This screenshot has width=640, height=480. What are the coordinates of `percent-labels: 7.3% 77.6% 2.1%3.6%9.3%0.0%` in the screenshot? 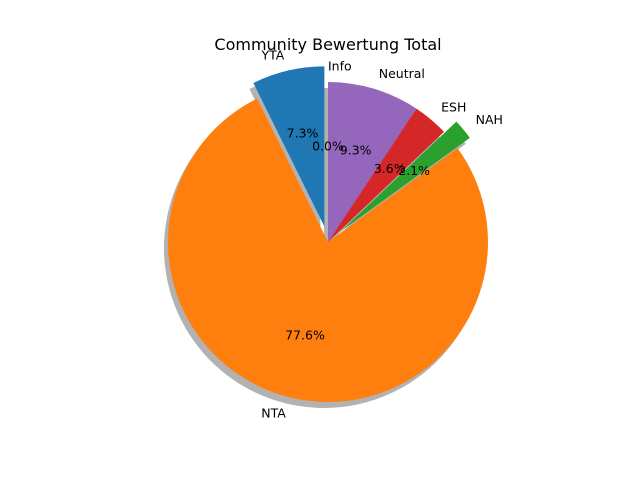 It's located at (357, 233).